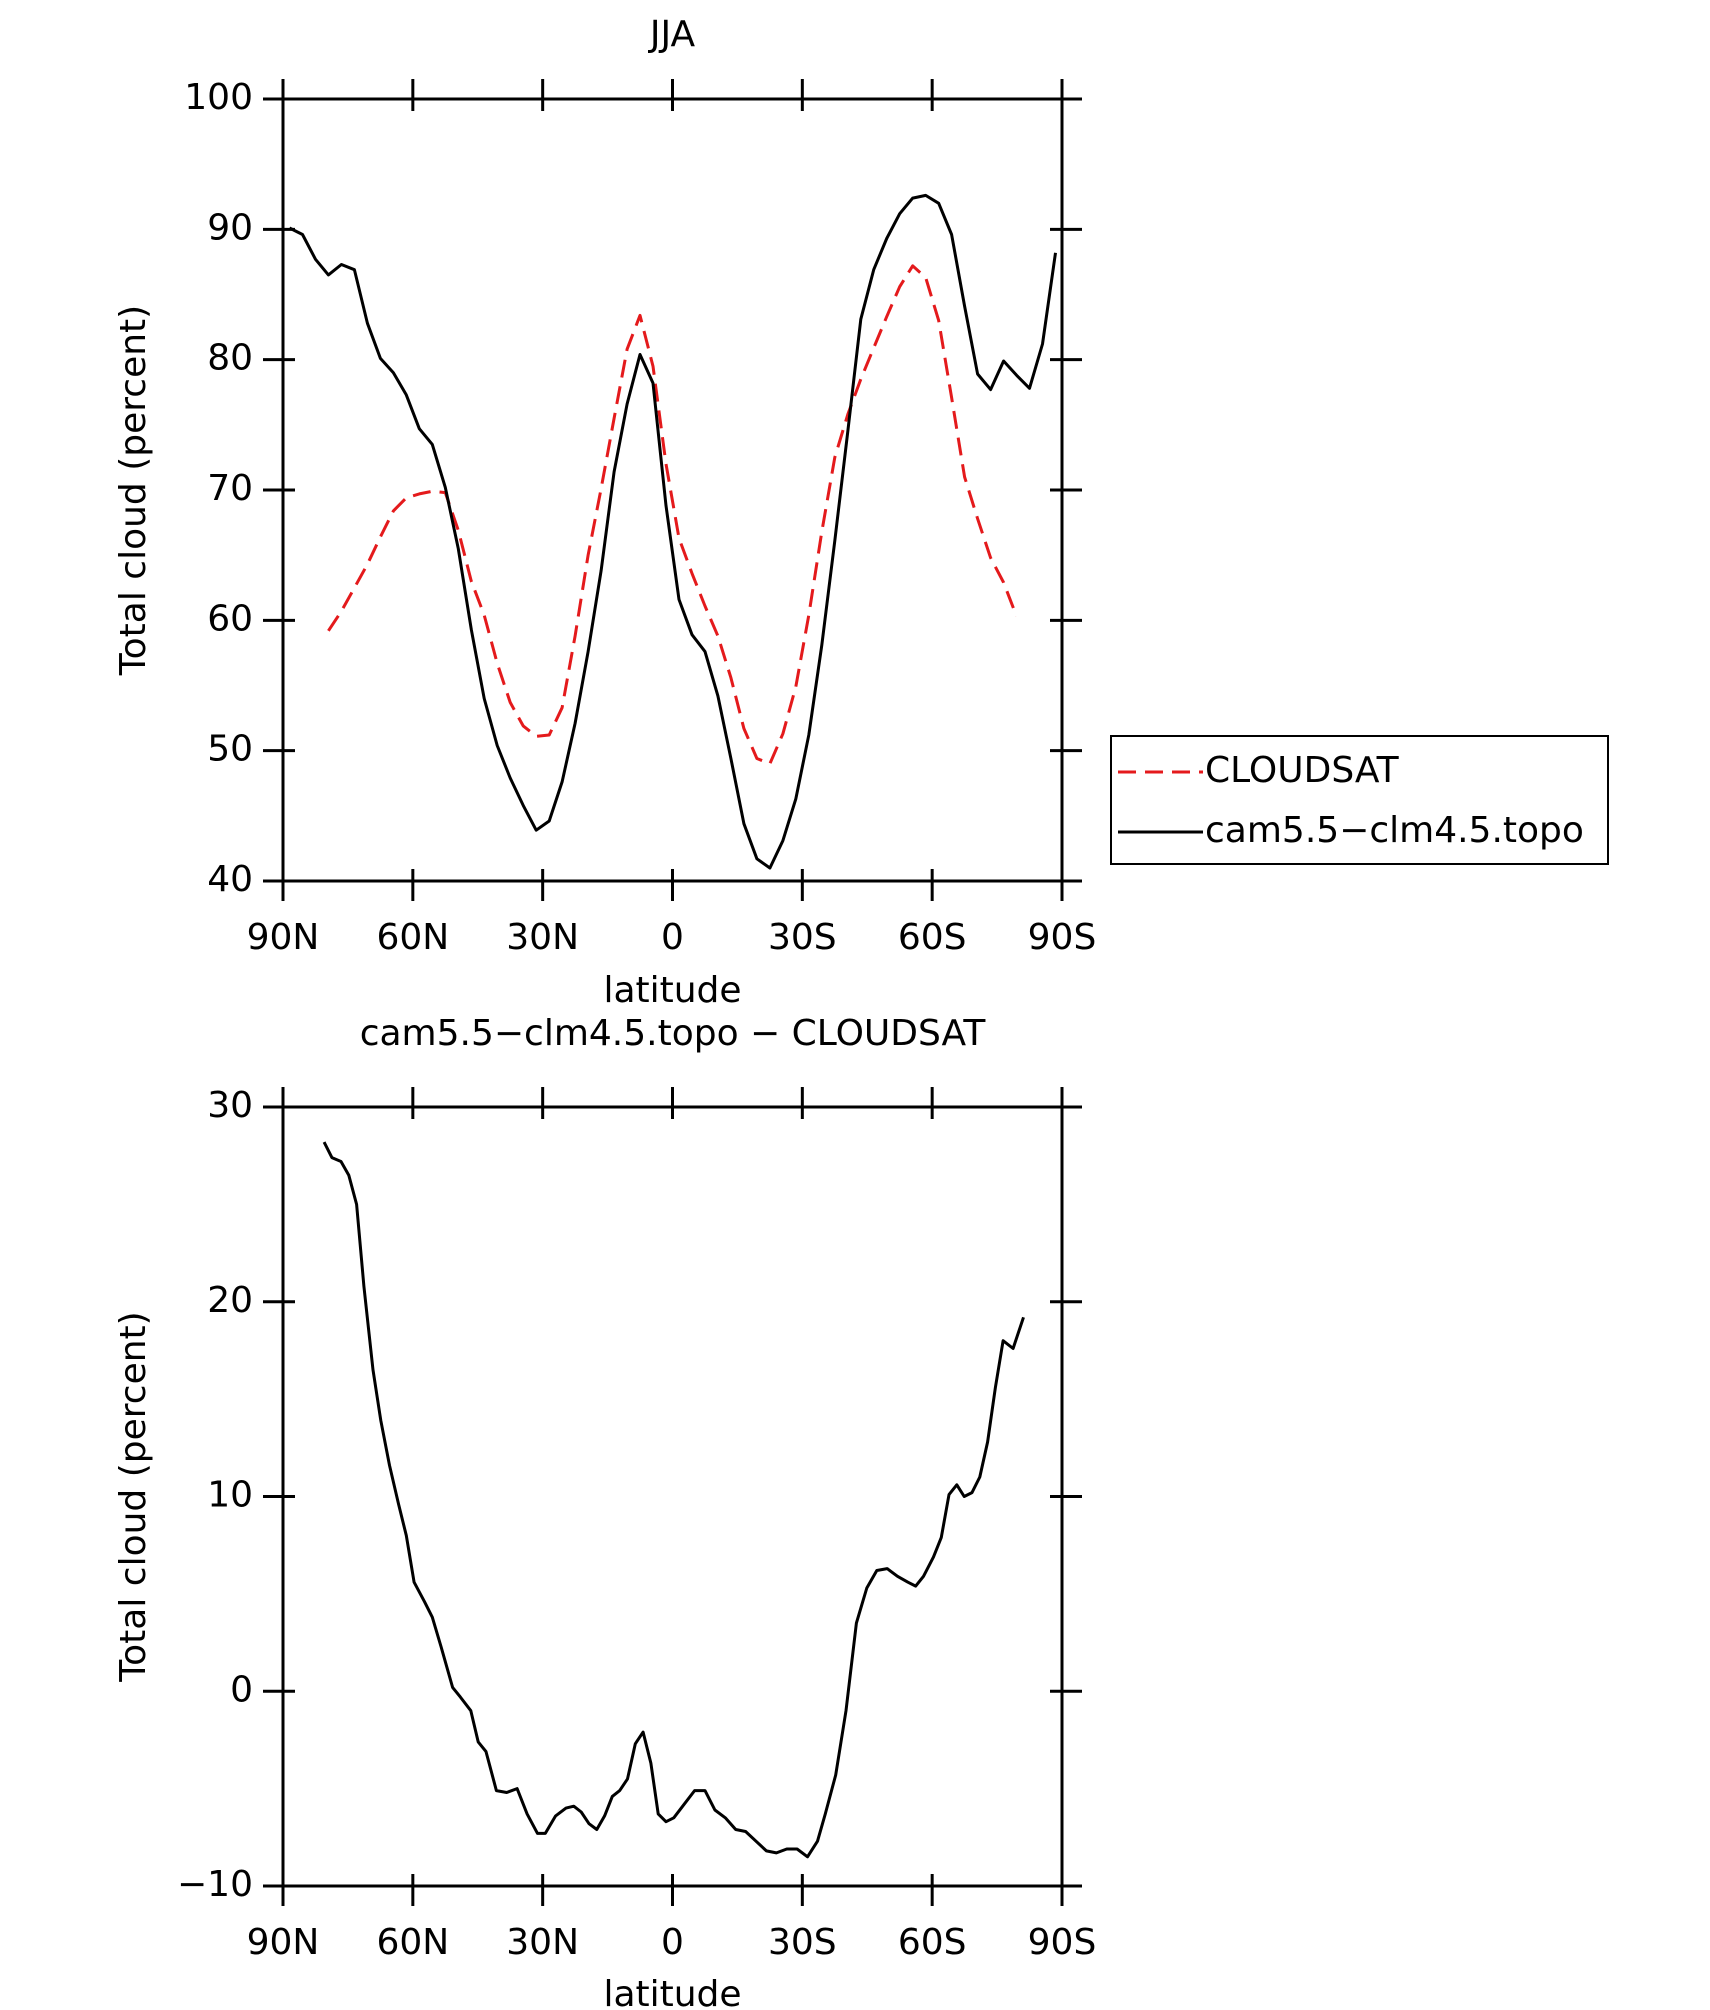 This screenshot has width=1710, height=2010. Describe the element at coordinates (1394, 830) in the screenshot. I see `legend-label: cam5.5−clm4.5.topo` at that location.